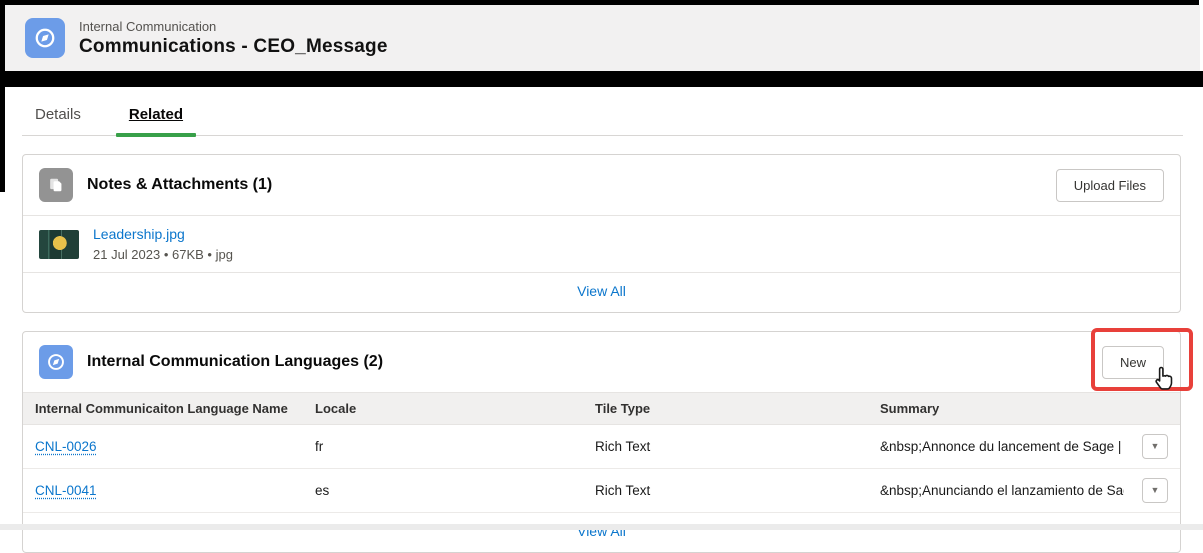 This screenshot has height=553, width=1203. What do you see at coordinates (443, 408) in the screenshot?
I see `column-header-locale: Locale` at bounding box center [443, 408].